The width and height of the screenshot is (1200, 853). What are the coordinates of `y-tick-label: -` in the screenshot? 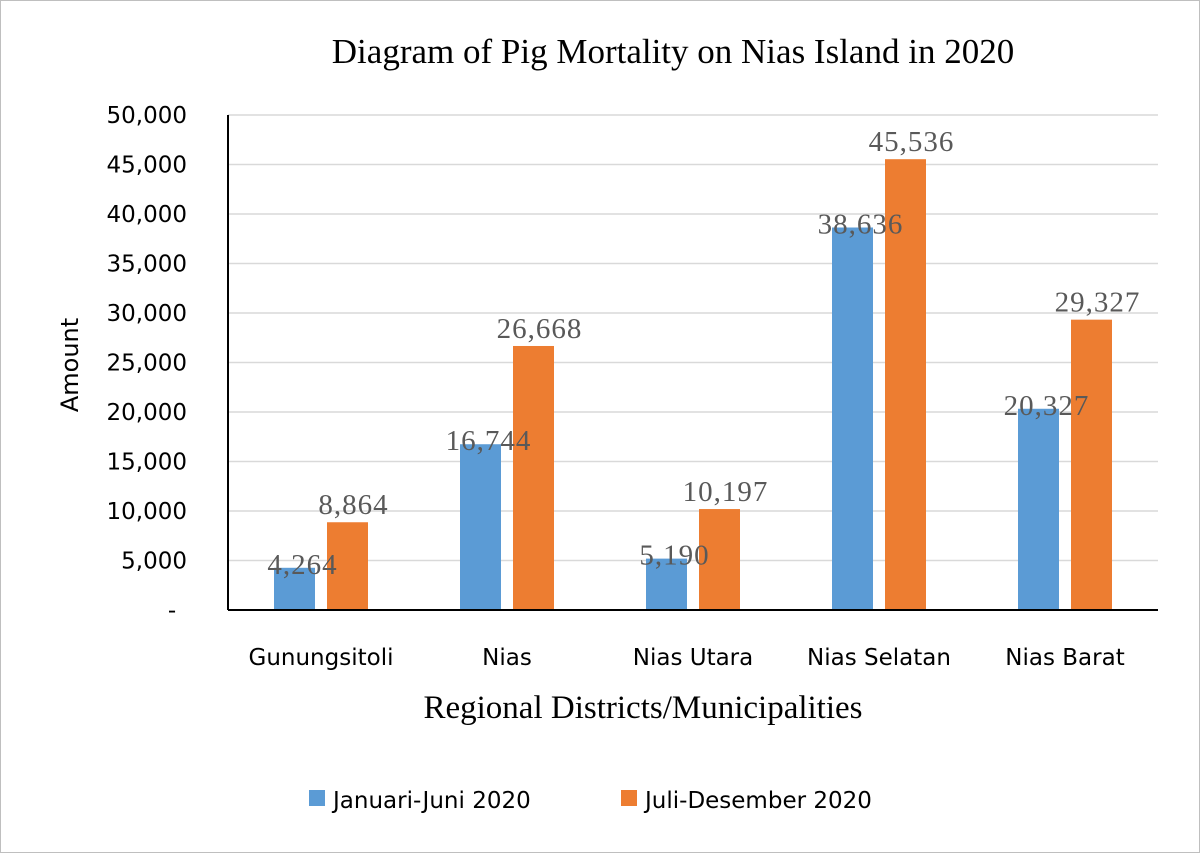 It's located at (172, 611).